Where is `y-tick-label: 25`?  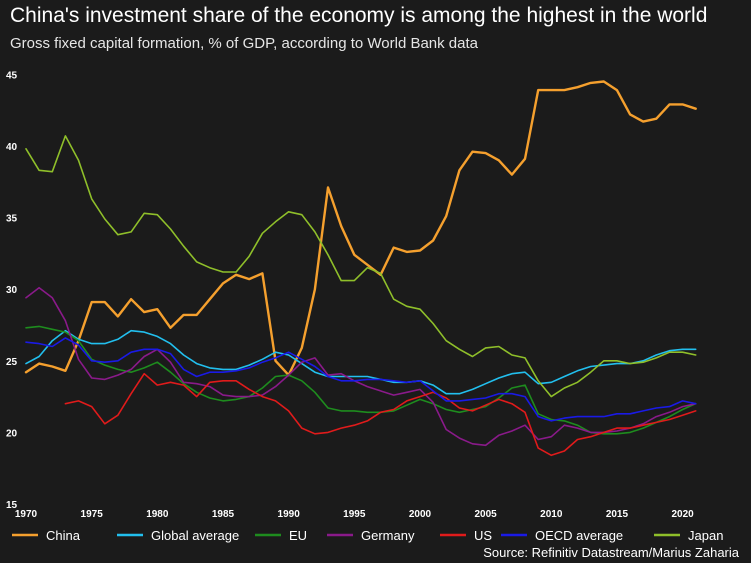 y-tick-label: 25 is located at coordinates (12, 362).